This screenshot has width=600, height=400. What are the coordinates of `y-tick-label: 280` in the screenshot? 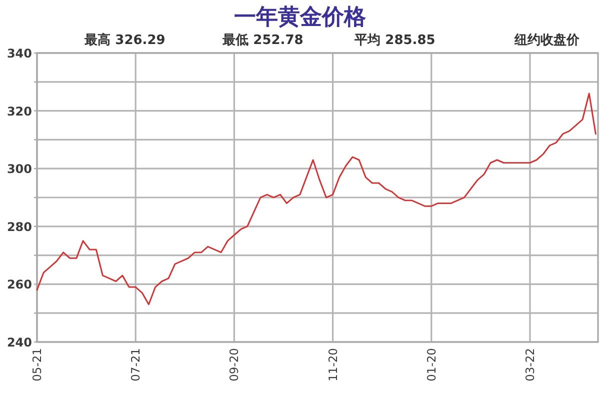 It's located at (19, 227).